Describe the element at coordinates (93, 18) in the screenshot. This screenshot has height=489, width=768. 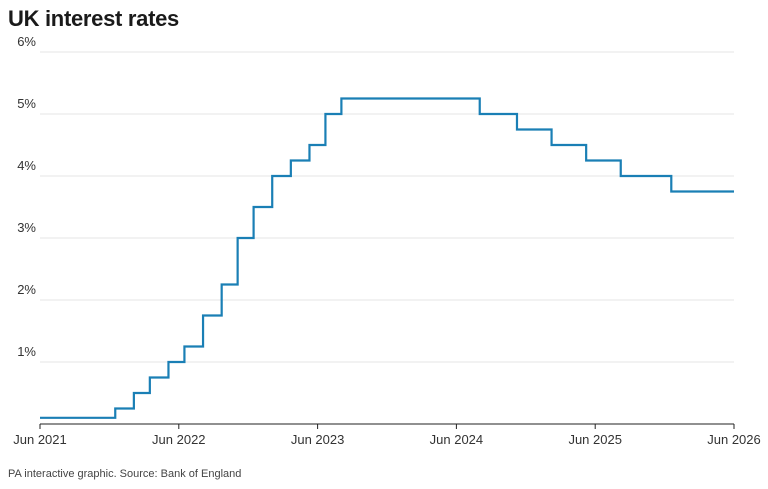
I see `chart-title: UK interest rates` at that location.